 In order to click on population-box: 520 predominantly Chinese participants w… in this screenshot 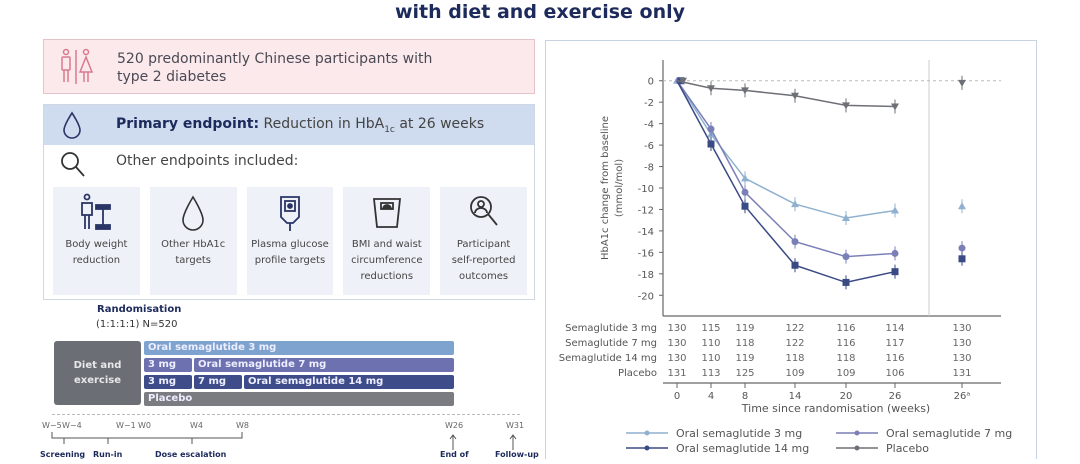, I will do `click(289, 66)`.